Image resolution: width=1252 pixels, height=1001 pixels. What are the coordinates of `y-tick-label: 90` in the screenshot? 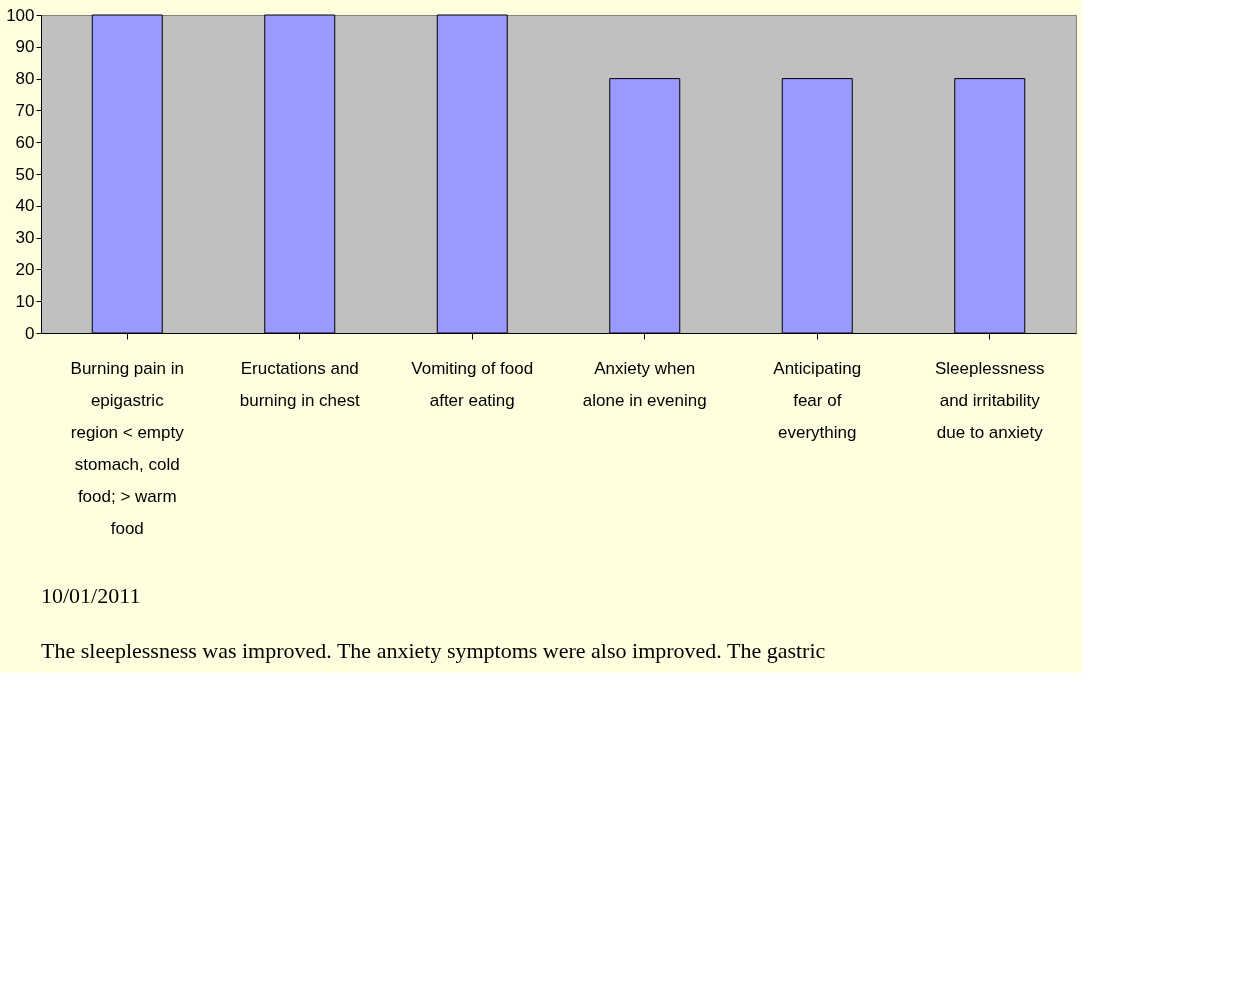 It's located at (25, 47).